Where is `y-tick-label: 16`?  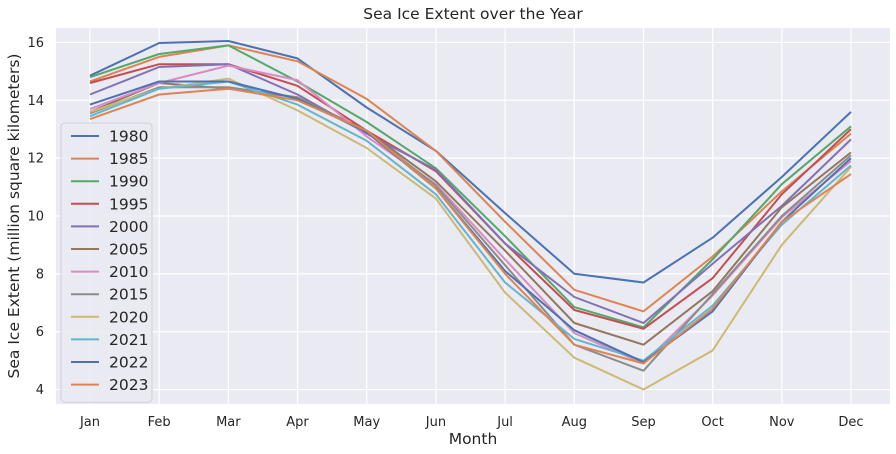 y-tick-label: 16 is located at coordinates (35, 43).